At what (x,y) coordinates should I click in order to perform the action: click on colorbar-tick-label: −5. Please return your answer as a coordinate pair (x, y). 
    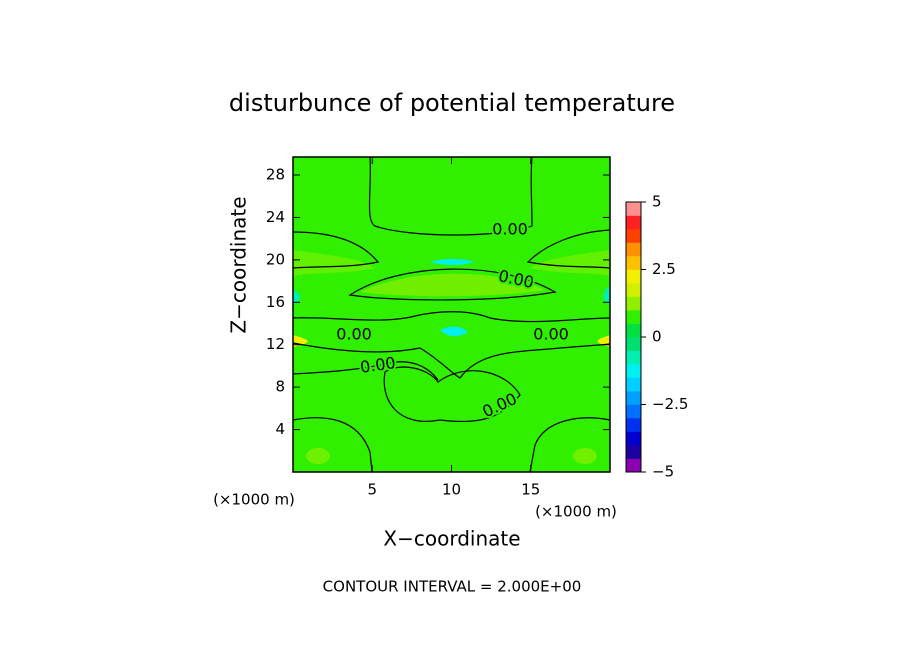
    Looking at the image, I should click on (663, 472).